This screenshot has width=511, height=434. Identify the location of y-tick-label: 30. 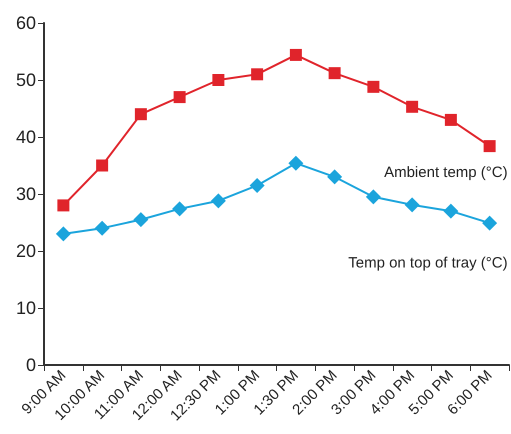
(26, 194).